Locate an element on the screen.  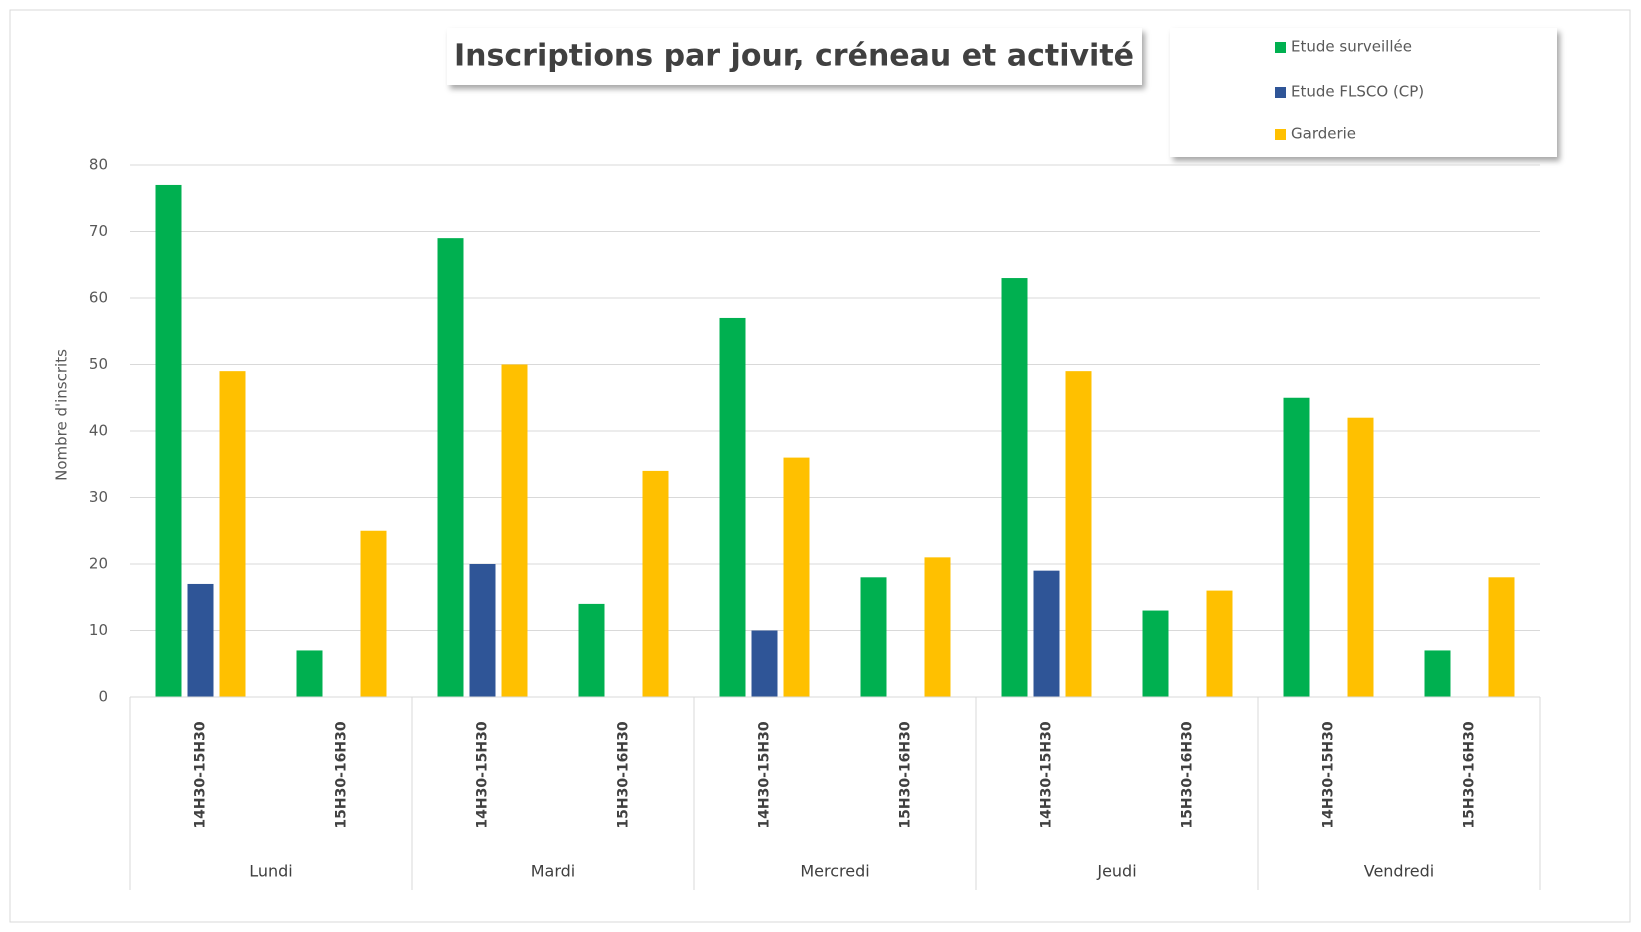
y-tick-label: 20 is located at coordinates (98, 564).